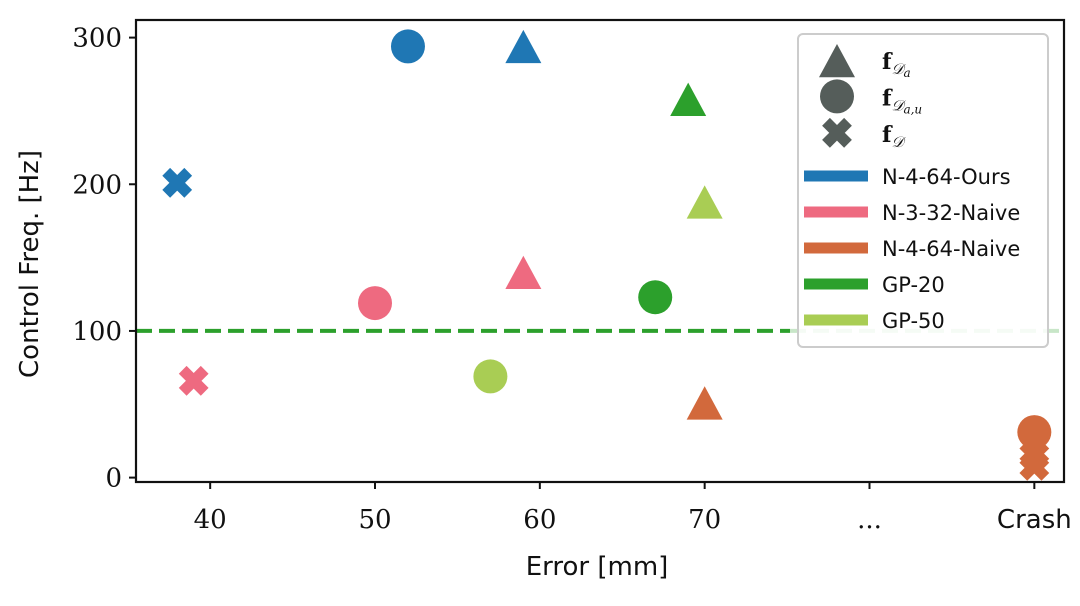 The image size is (1080, 606). I want to click on legend-marker-circle, so click(837, 96).